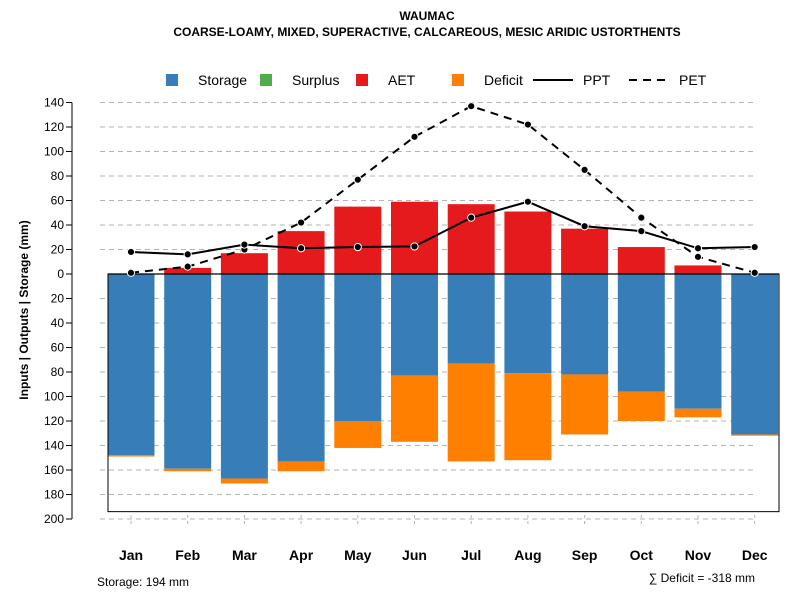 Image resolution: width=800 pixels, height=600 pixels. Describe the element at coordinates (301, 222) in the screenshot. I see `pet-point-apr` at that location.